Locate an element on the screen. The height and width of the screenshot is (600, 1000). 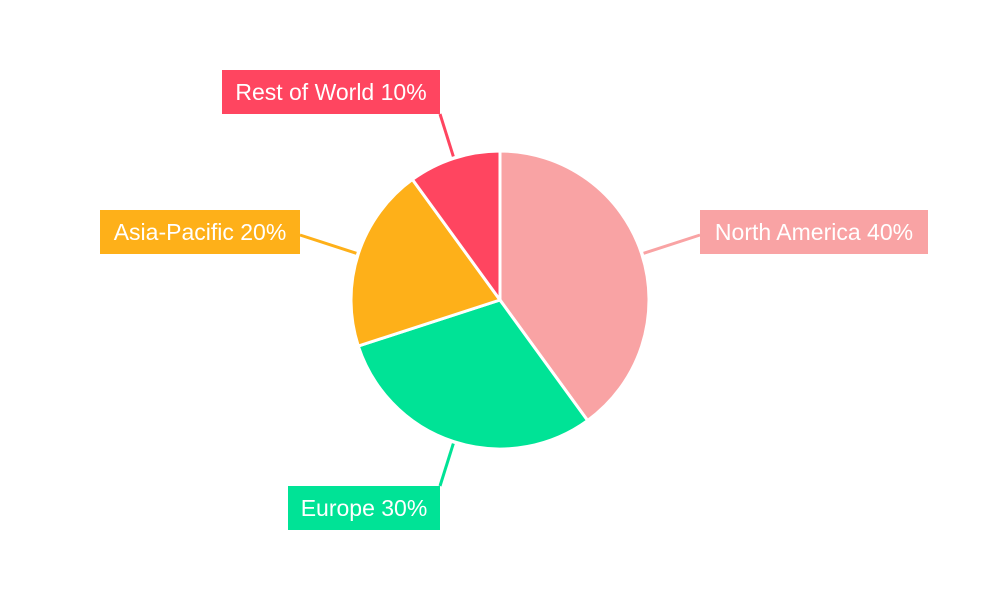
slice-rest-of-world is located at coordinates (456, 227).